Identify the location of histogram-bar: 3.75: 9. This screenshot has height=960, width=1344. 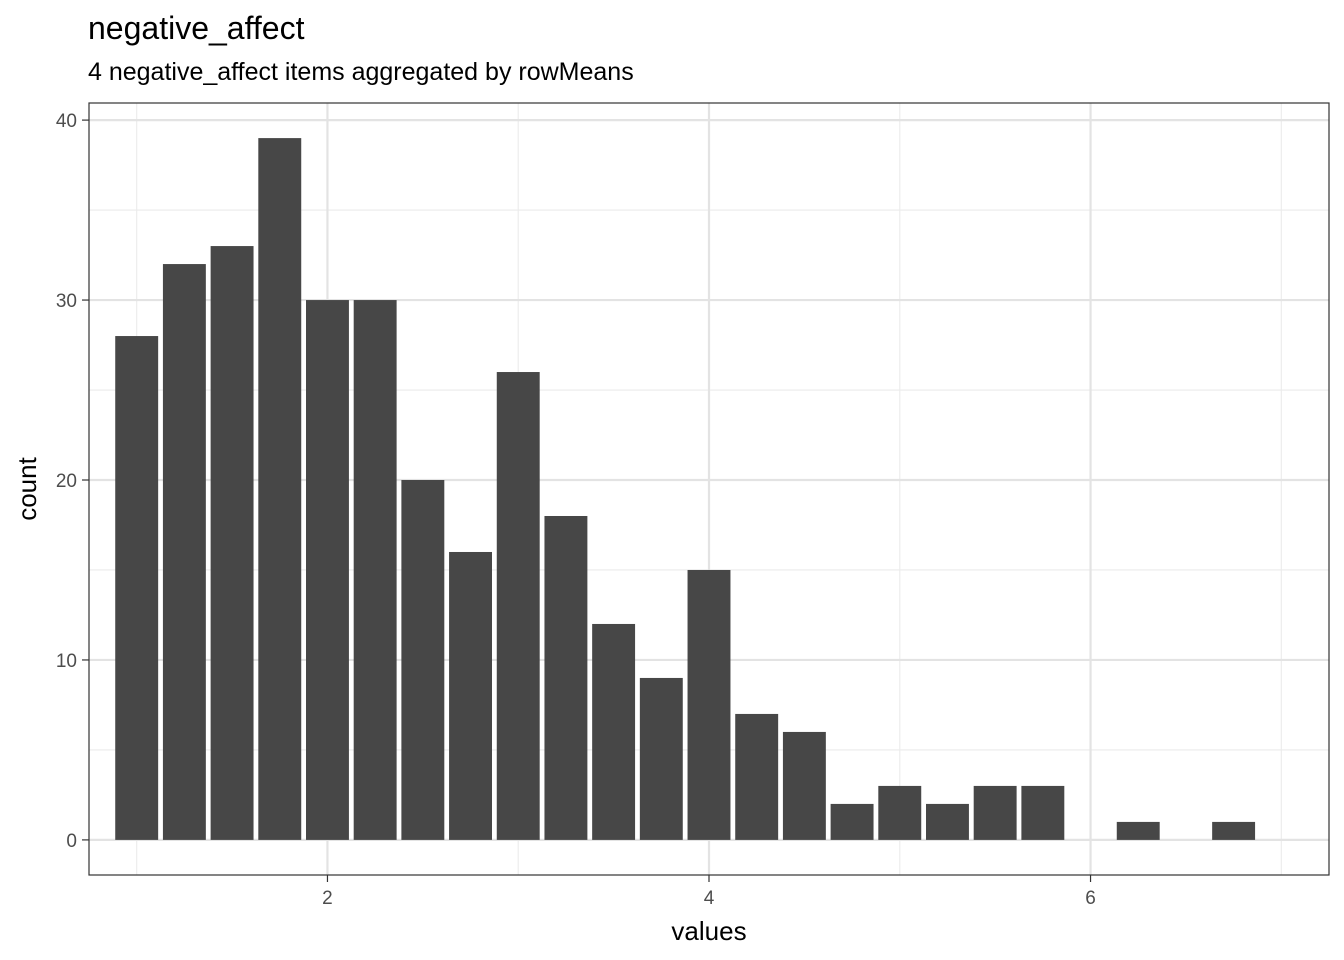
(661, 758).